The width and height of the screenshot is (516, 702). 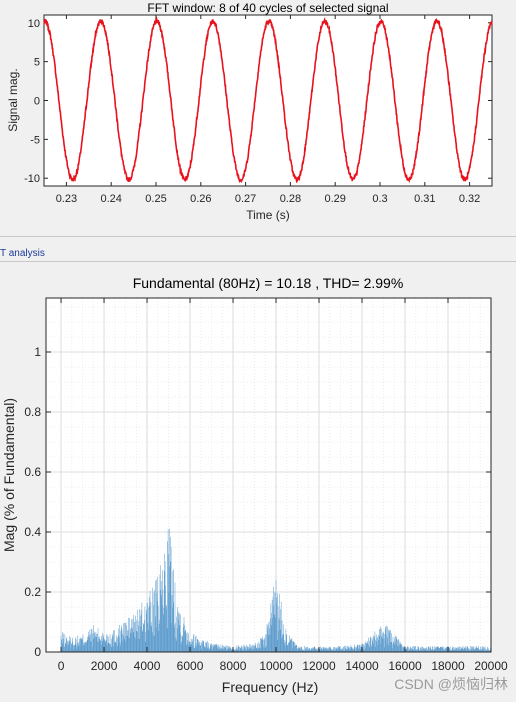 I want to click on fft-x-tick-label: 0, so click(x=61, y=666).